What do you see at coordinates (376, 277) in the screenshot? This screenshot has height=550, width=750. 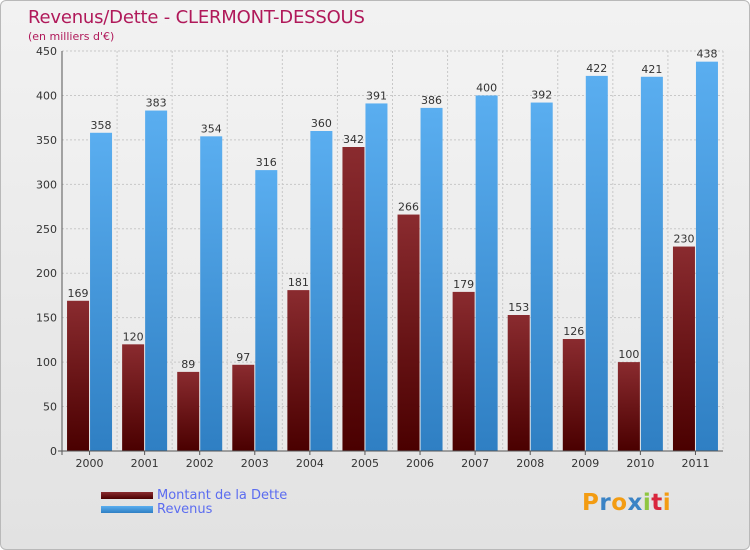 I see `bar-revenus-2005` at bounding box center [376, 277].